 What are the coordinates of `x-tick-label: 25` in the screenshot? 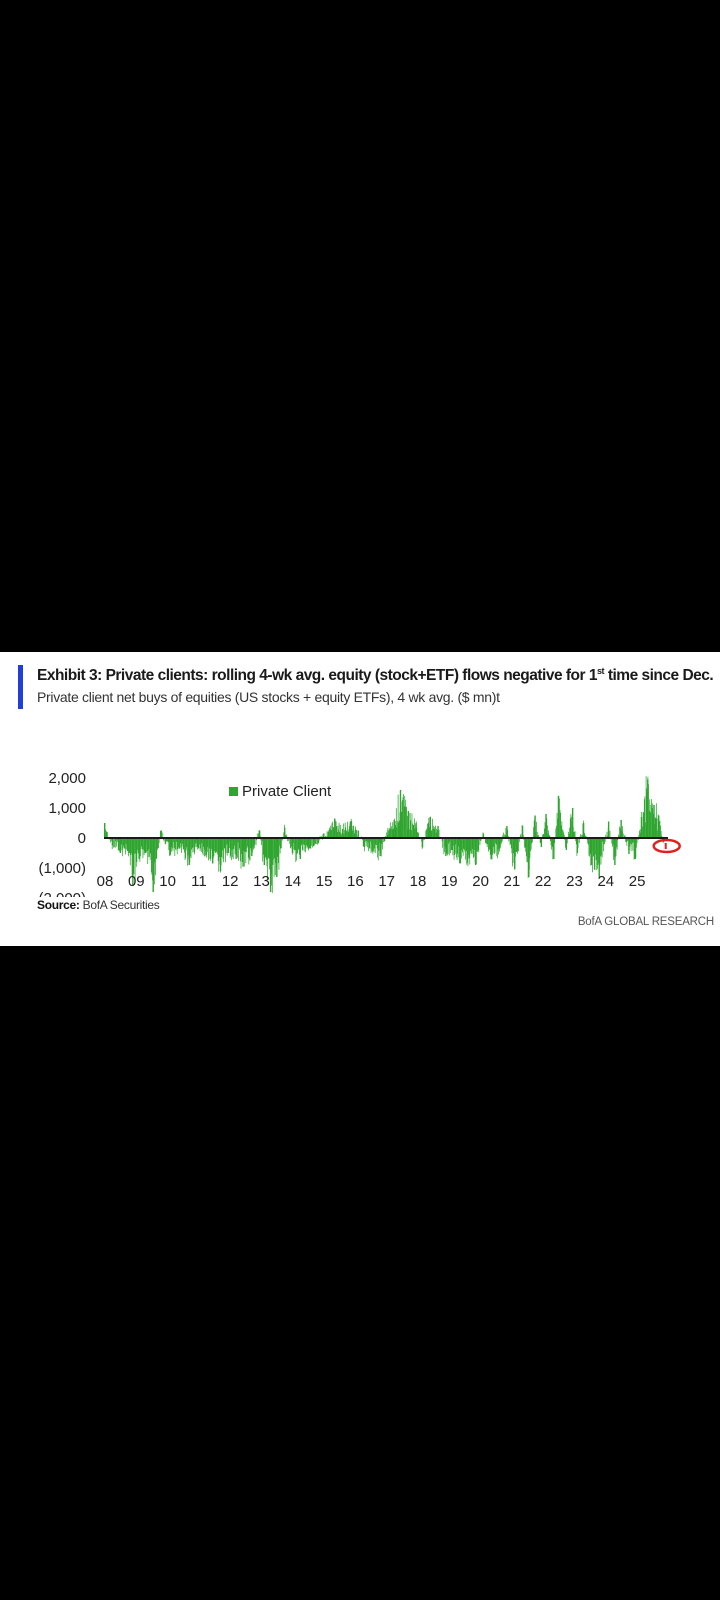 It's located at (637, 881).